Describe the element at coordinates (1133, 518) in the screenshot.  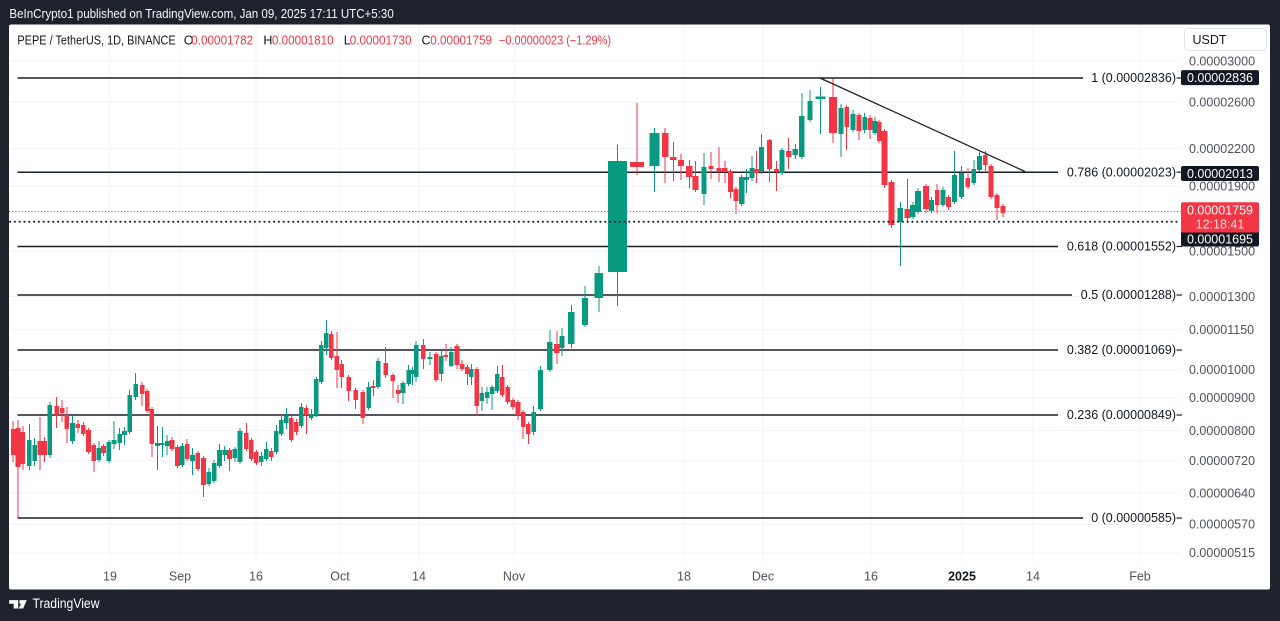
I see `svg-text: 0 (0.00000585)` at that location.